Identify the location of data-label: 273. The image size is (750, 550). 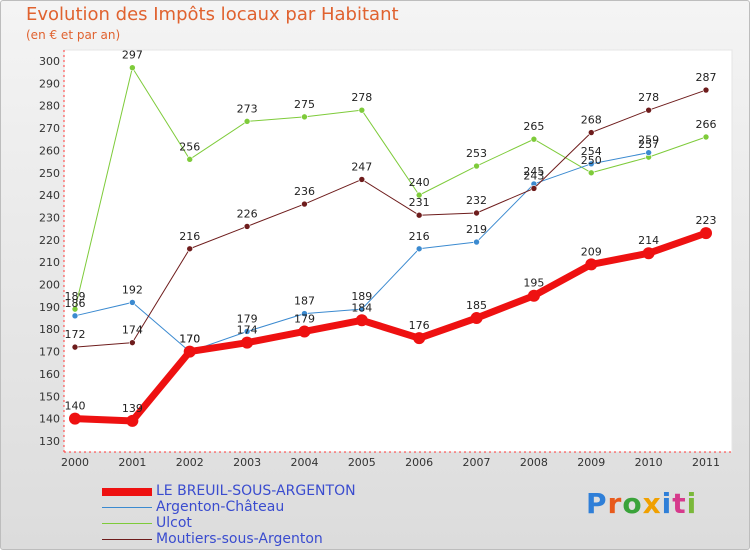
(247, 108).